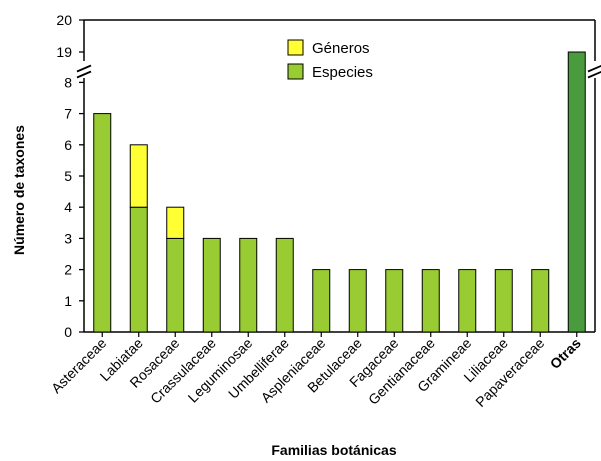 The width and height of the screenshot is (601, 461). I want to click on y-axis-title: Número de taxones, so click(19, 190).